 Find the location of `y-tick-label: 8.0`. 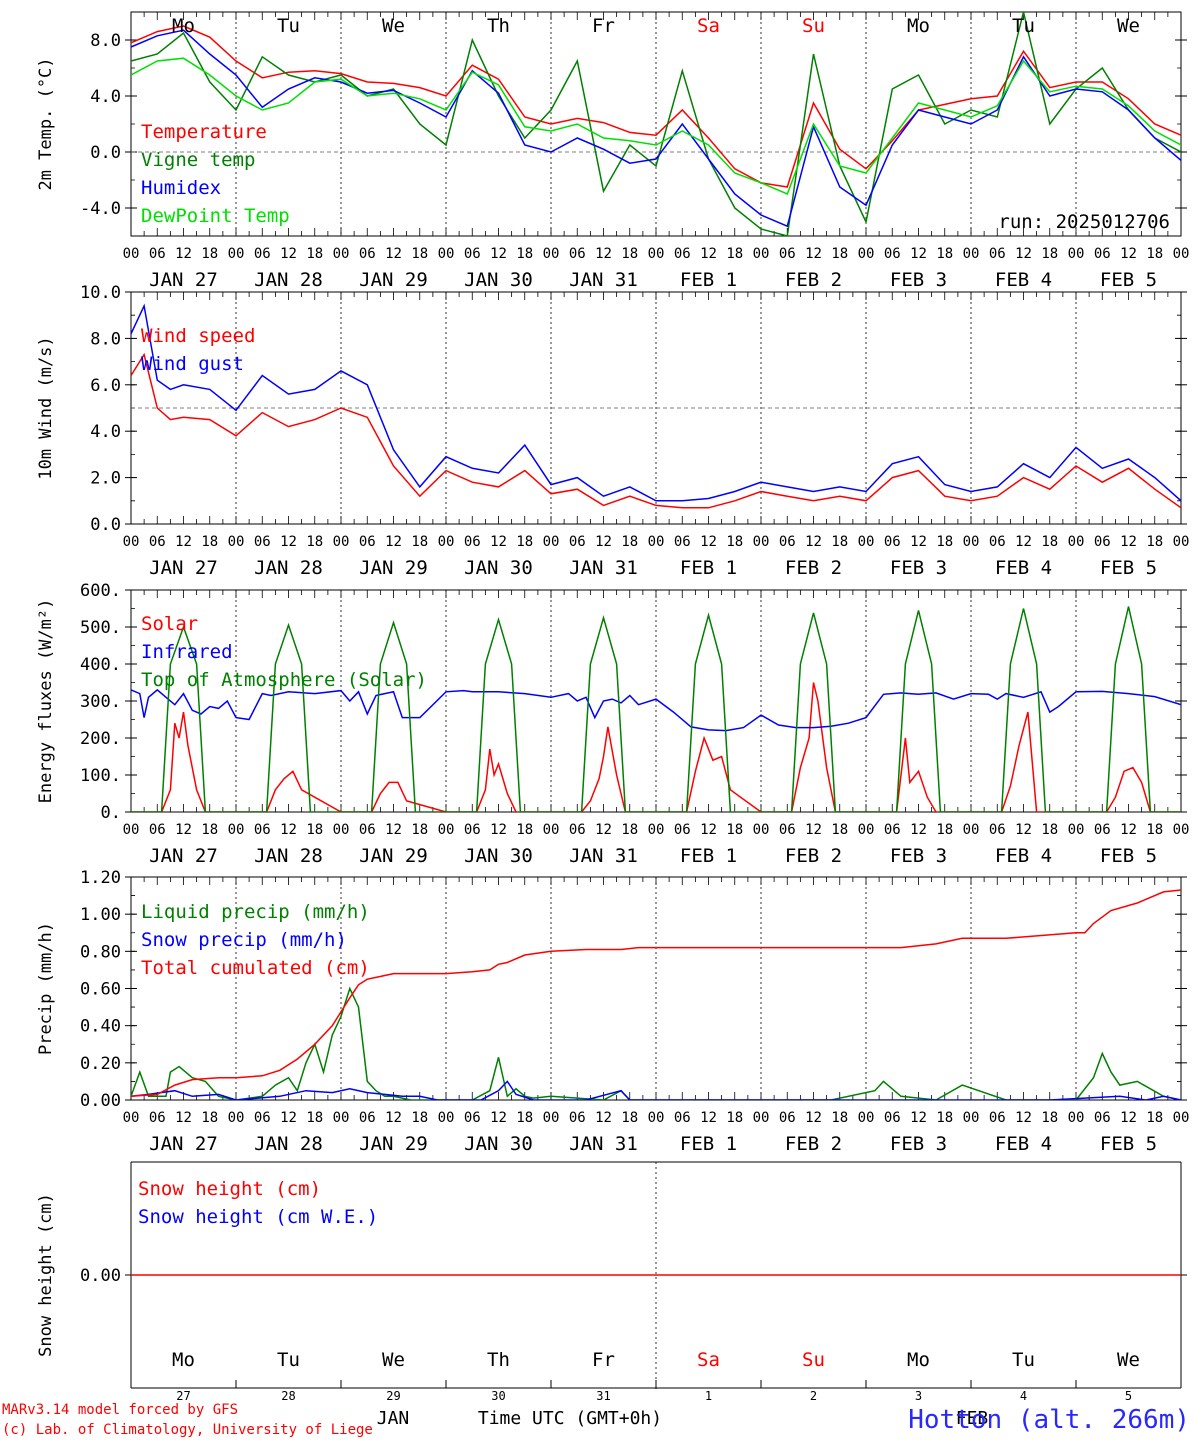

y-tick-label: 8.0 is located at coordinates (105, 41).